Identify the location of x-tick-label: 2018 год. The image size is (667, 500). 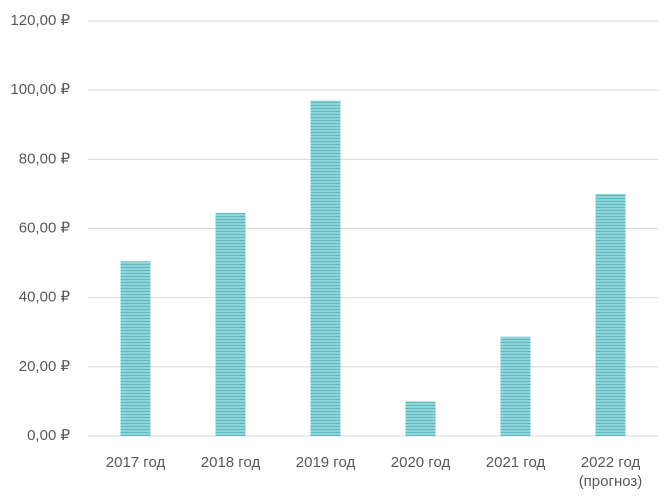
(230, 462).